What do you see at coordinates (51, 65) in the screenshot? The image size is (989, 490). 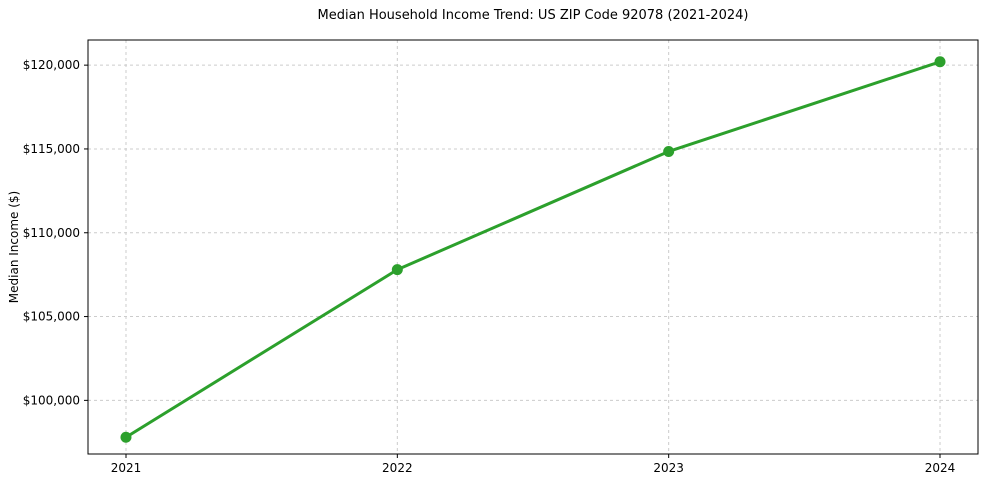 I see `y-tick-label: $120,000` at bounding box center [51, 65].